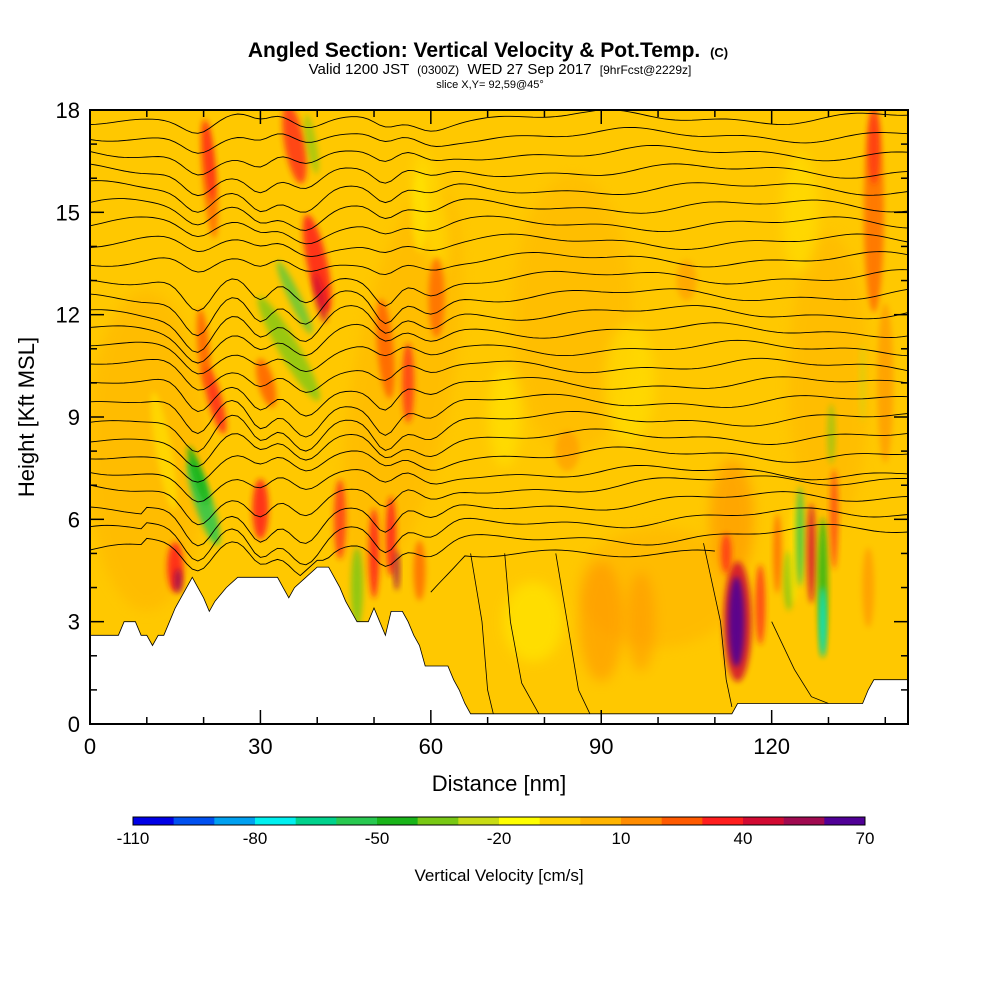  What do you see at coordinates (133, 838) in the screenshot?
I see `colorbar-tick-label: -110` at bounding box center [133, 838].